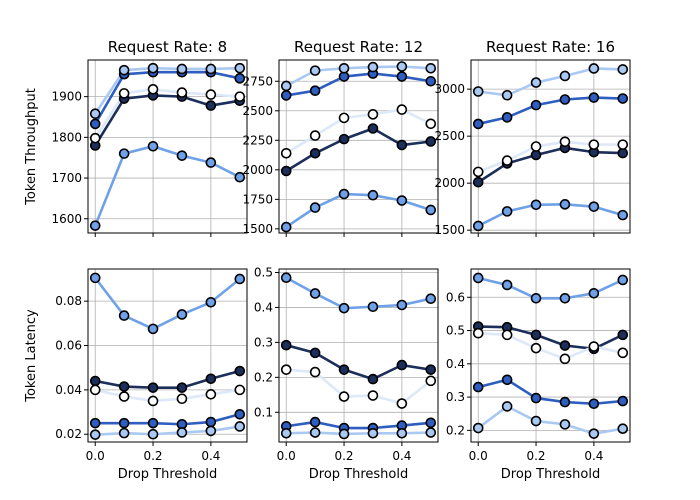  Describe the element at coordinates (257, 140) in the screenshot. I see `y-tick-label: 2250` at that location.